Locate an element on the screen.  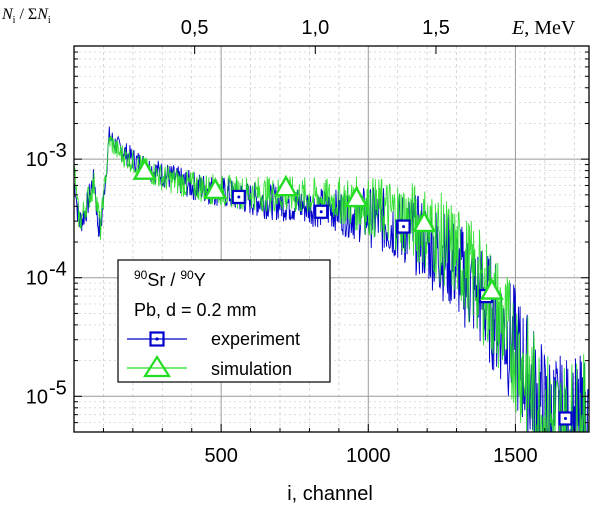
top-axis-label: E, MeV is located at coordinates (543, 28).